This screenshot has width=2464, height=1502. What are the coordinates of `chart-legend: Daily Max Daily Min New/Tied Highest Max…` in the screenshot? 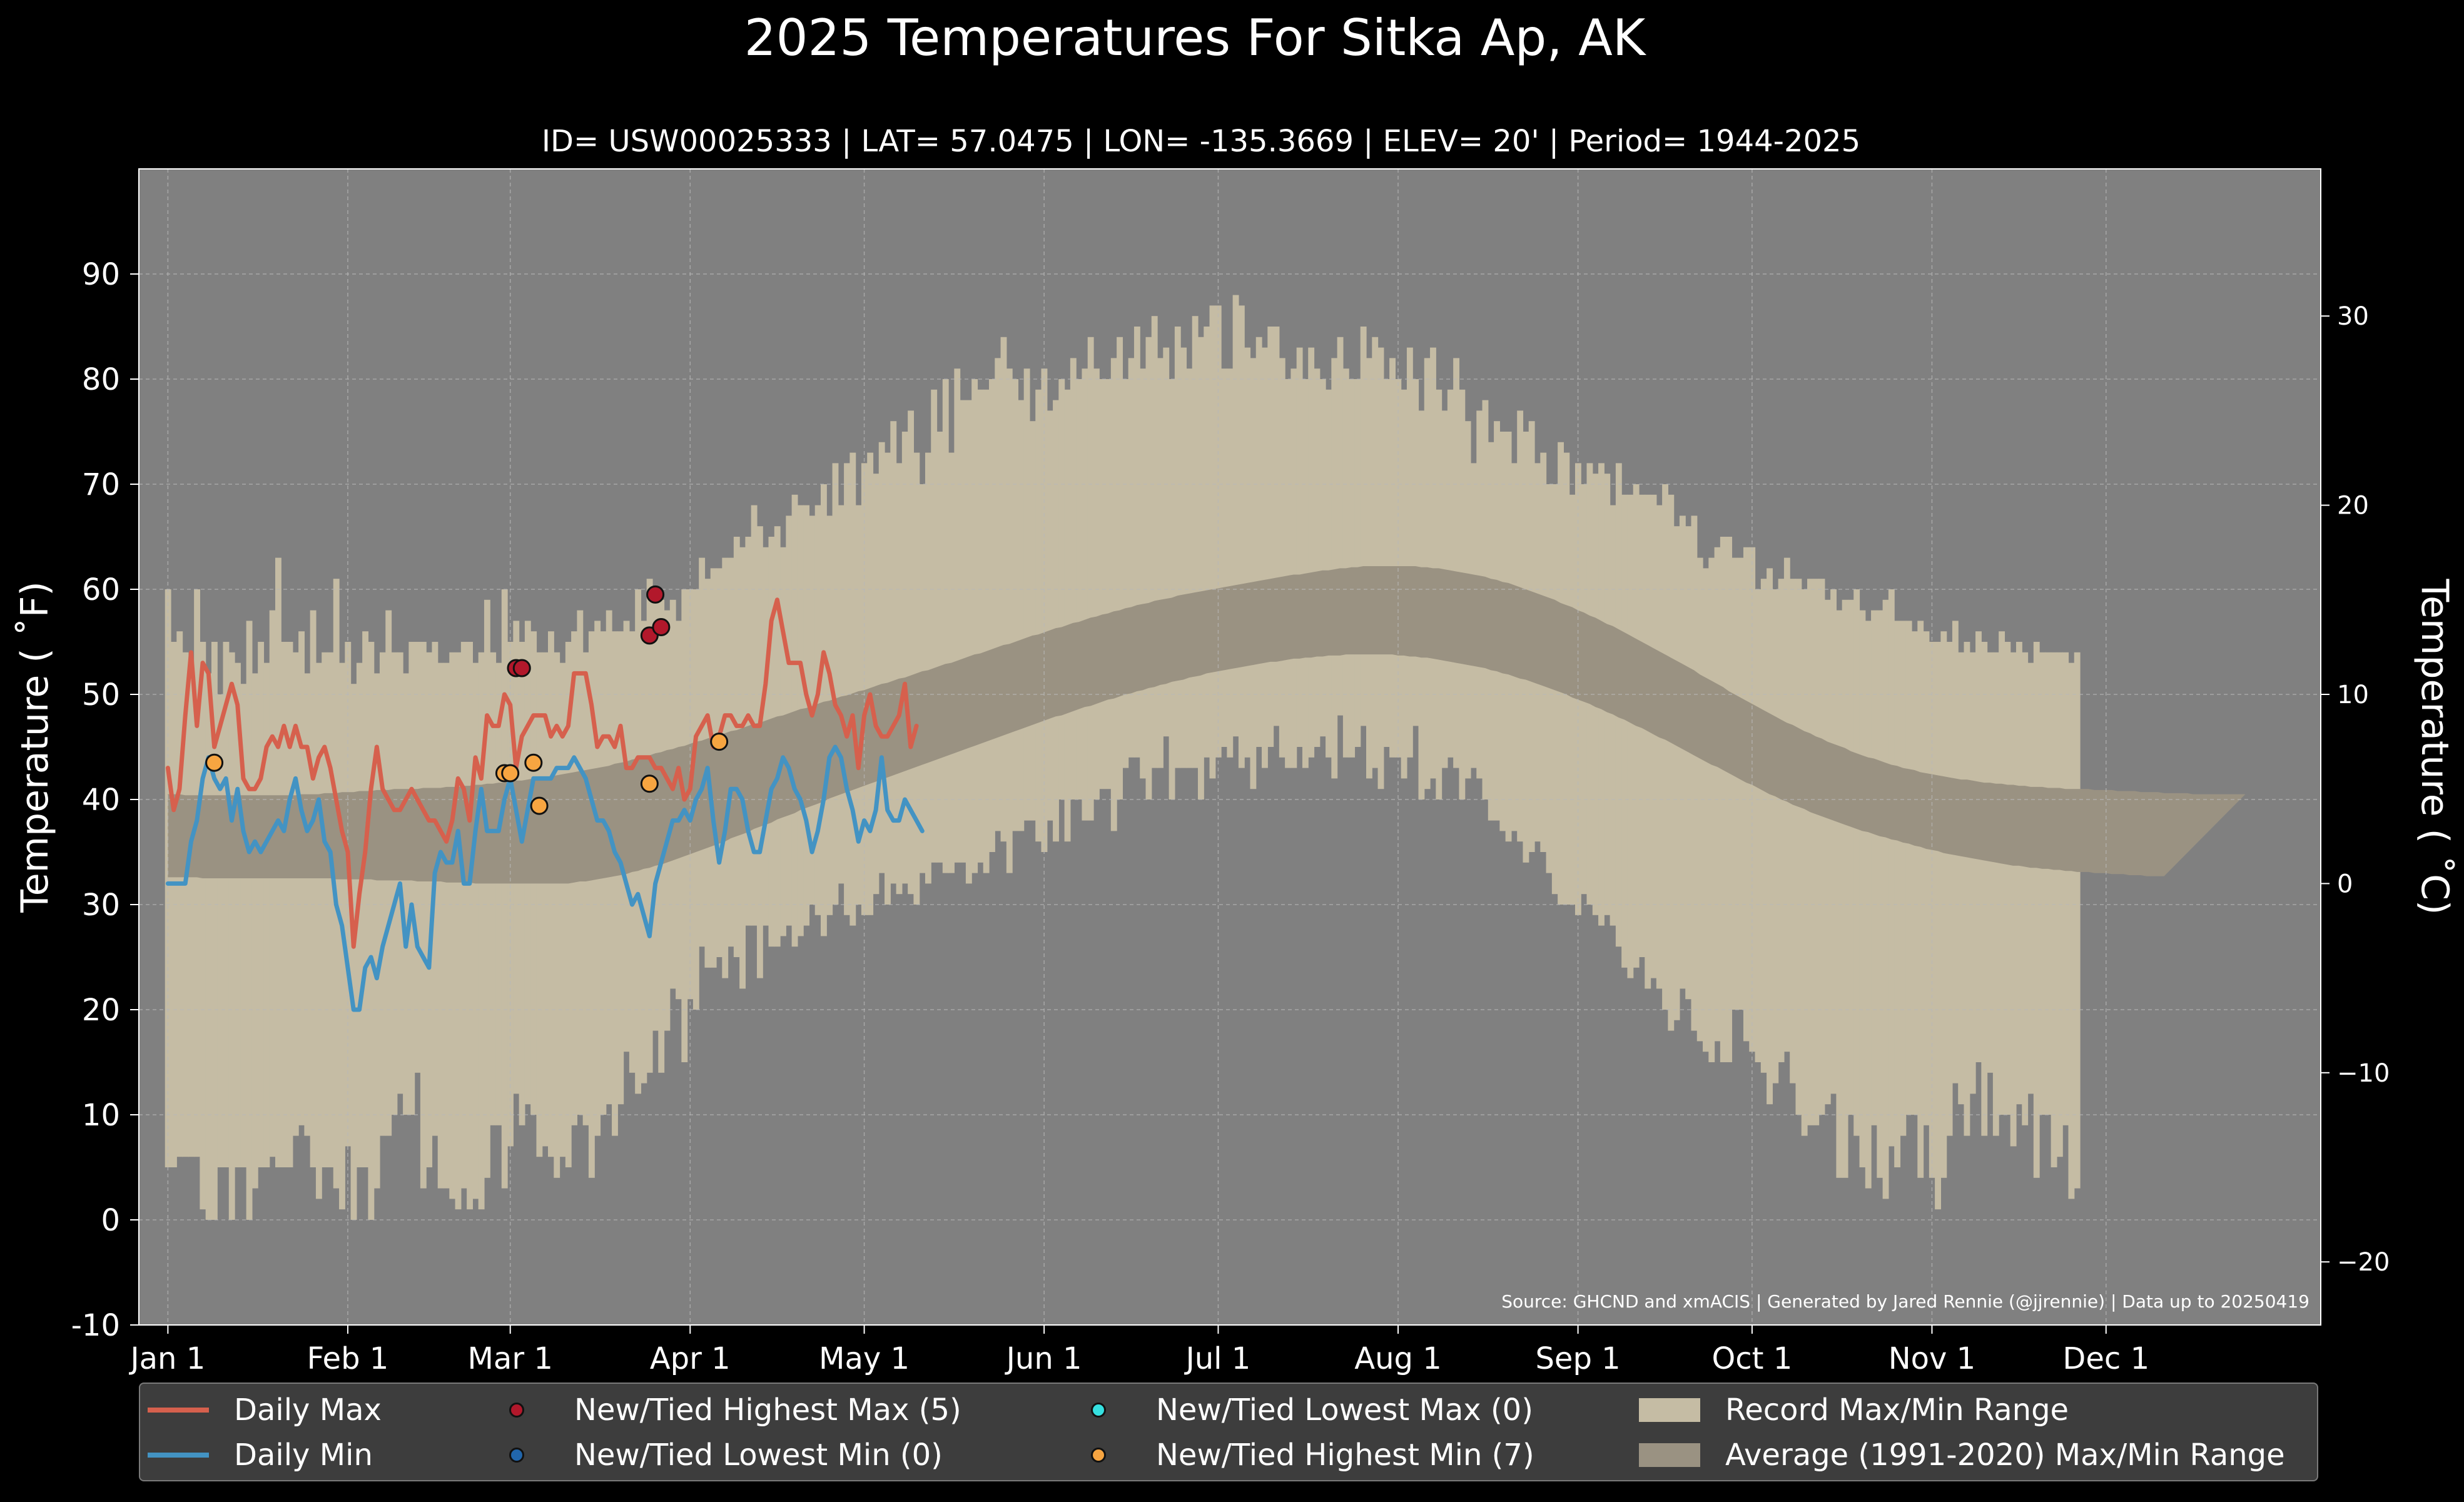 It's located at (1228, 1432).